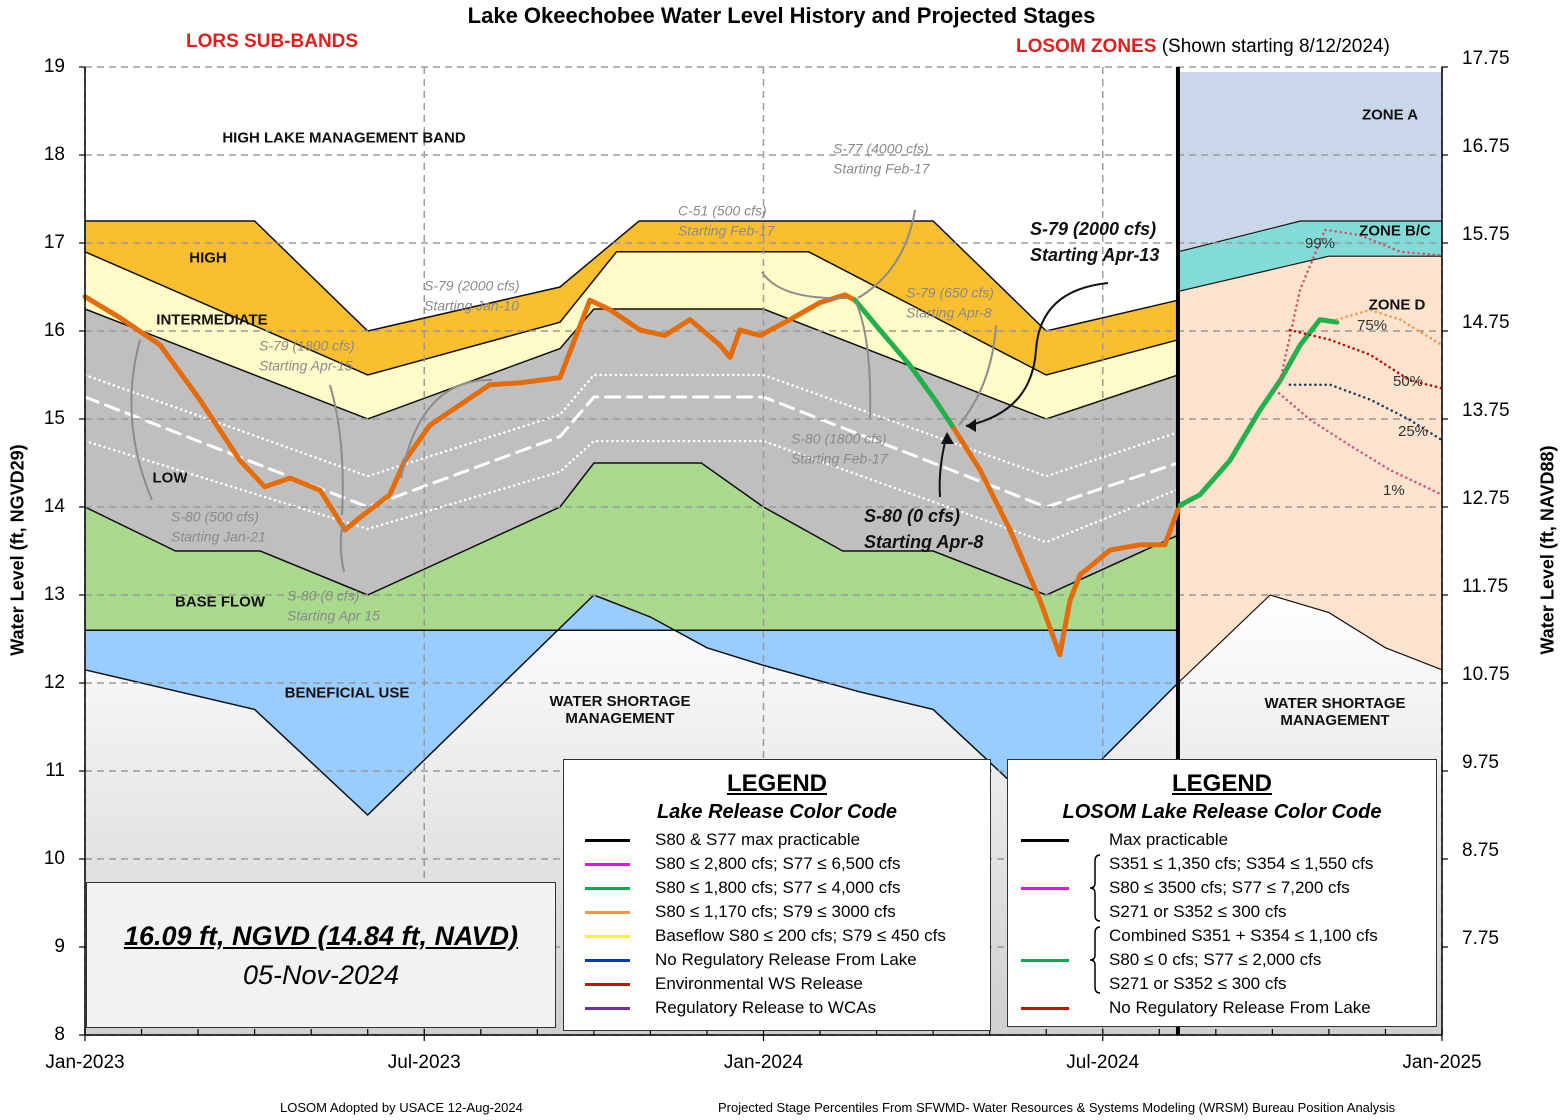  Describe the element at coordinates (1229, 887) in the screenshot. I see `legend-label: S80 ≤ 3500 cfs; S77 ≤ 7,200 cfs` at that location.